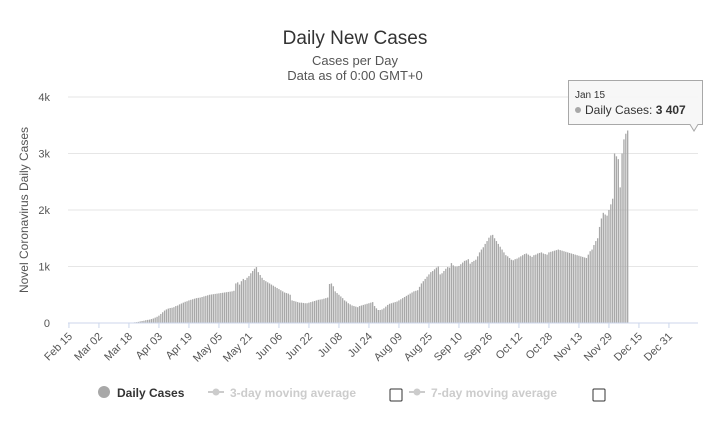  I want to click on checkbox-3-day-moving-average, so click(396, 395).